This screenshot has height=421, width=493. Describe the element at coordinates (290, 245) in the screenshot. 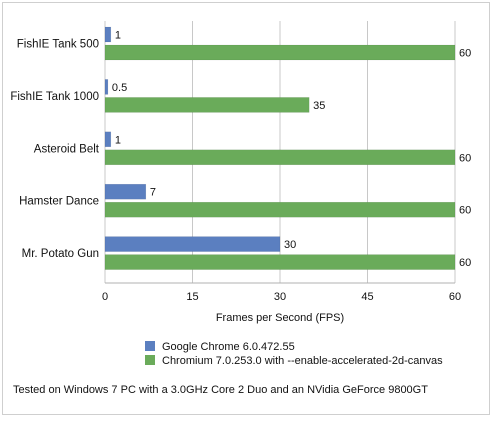

I see `data-label: 30` at that location.